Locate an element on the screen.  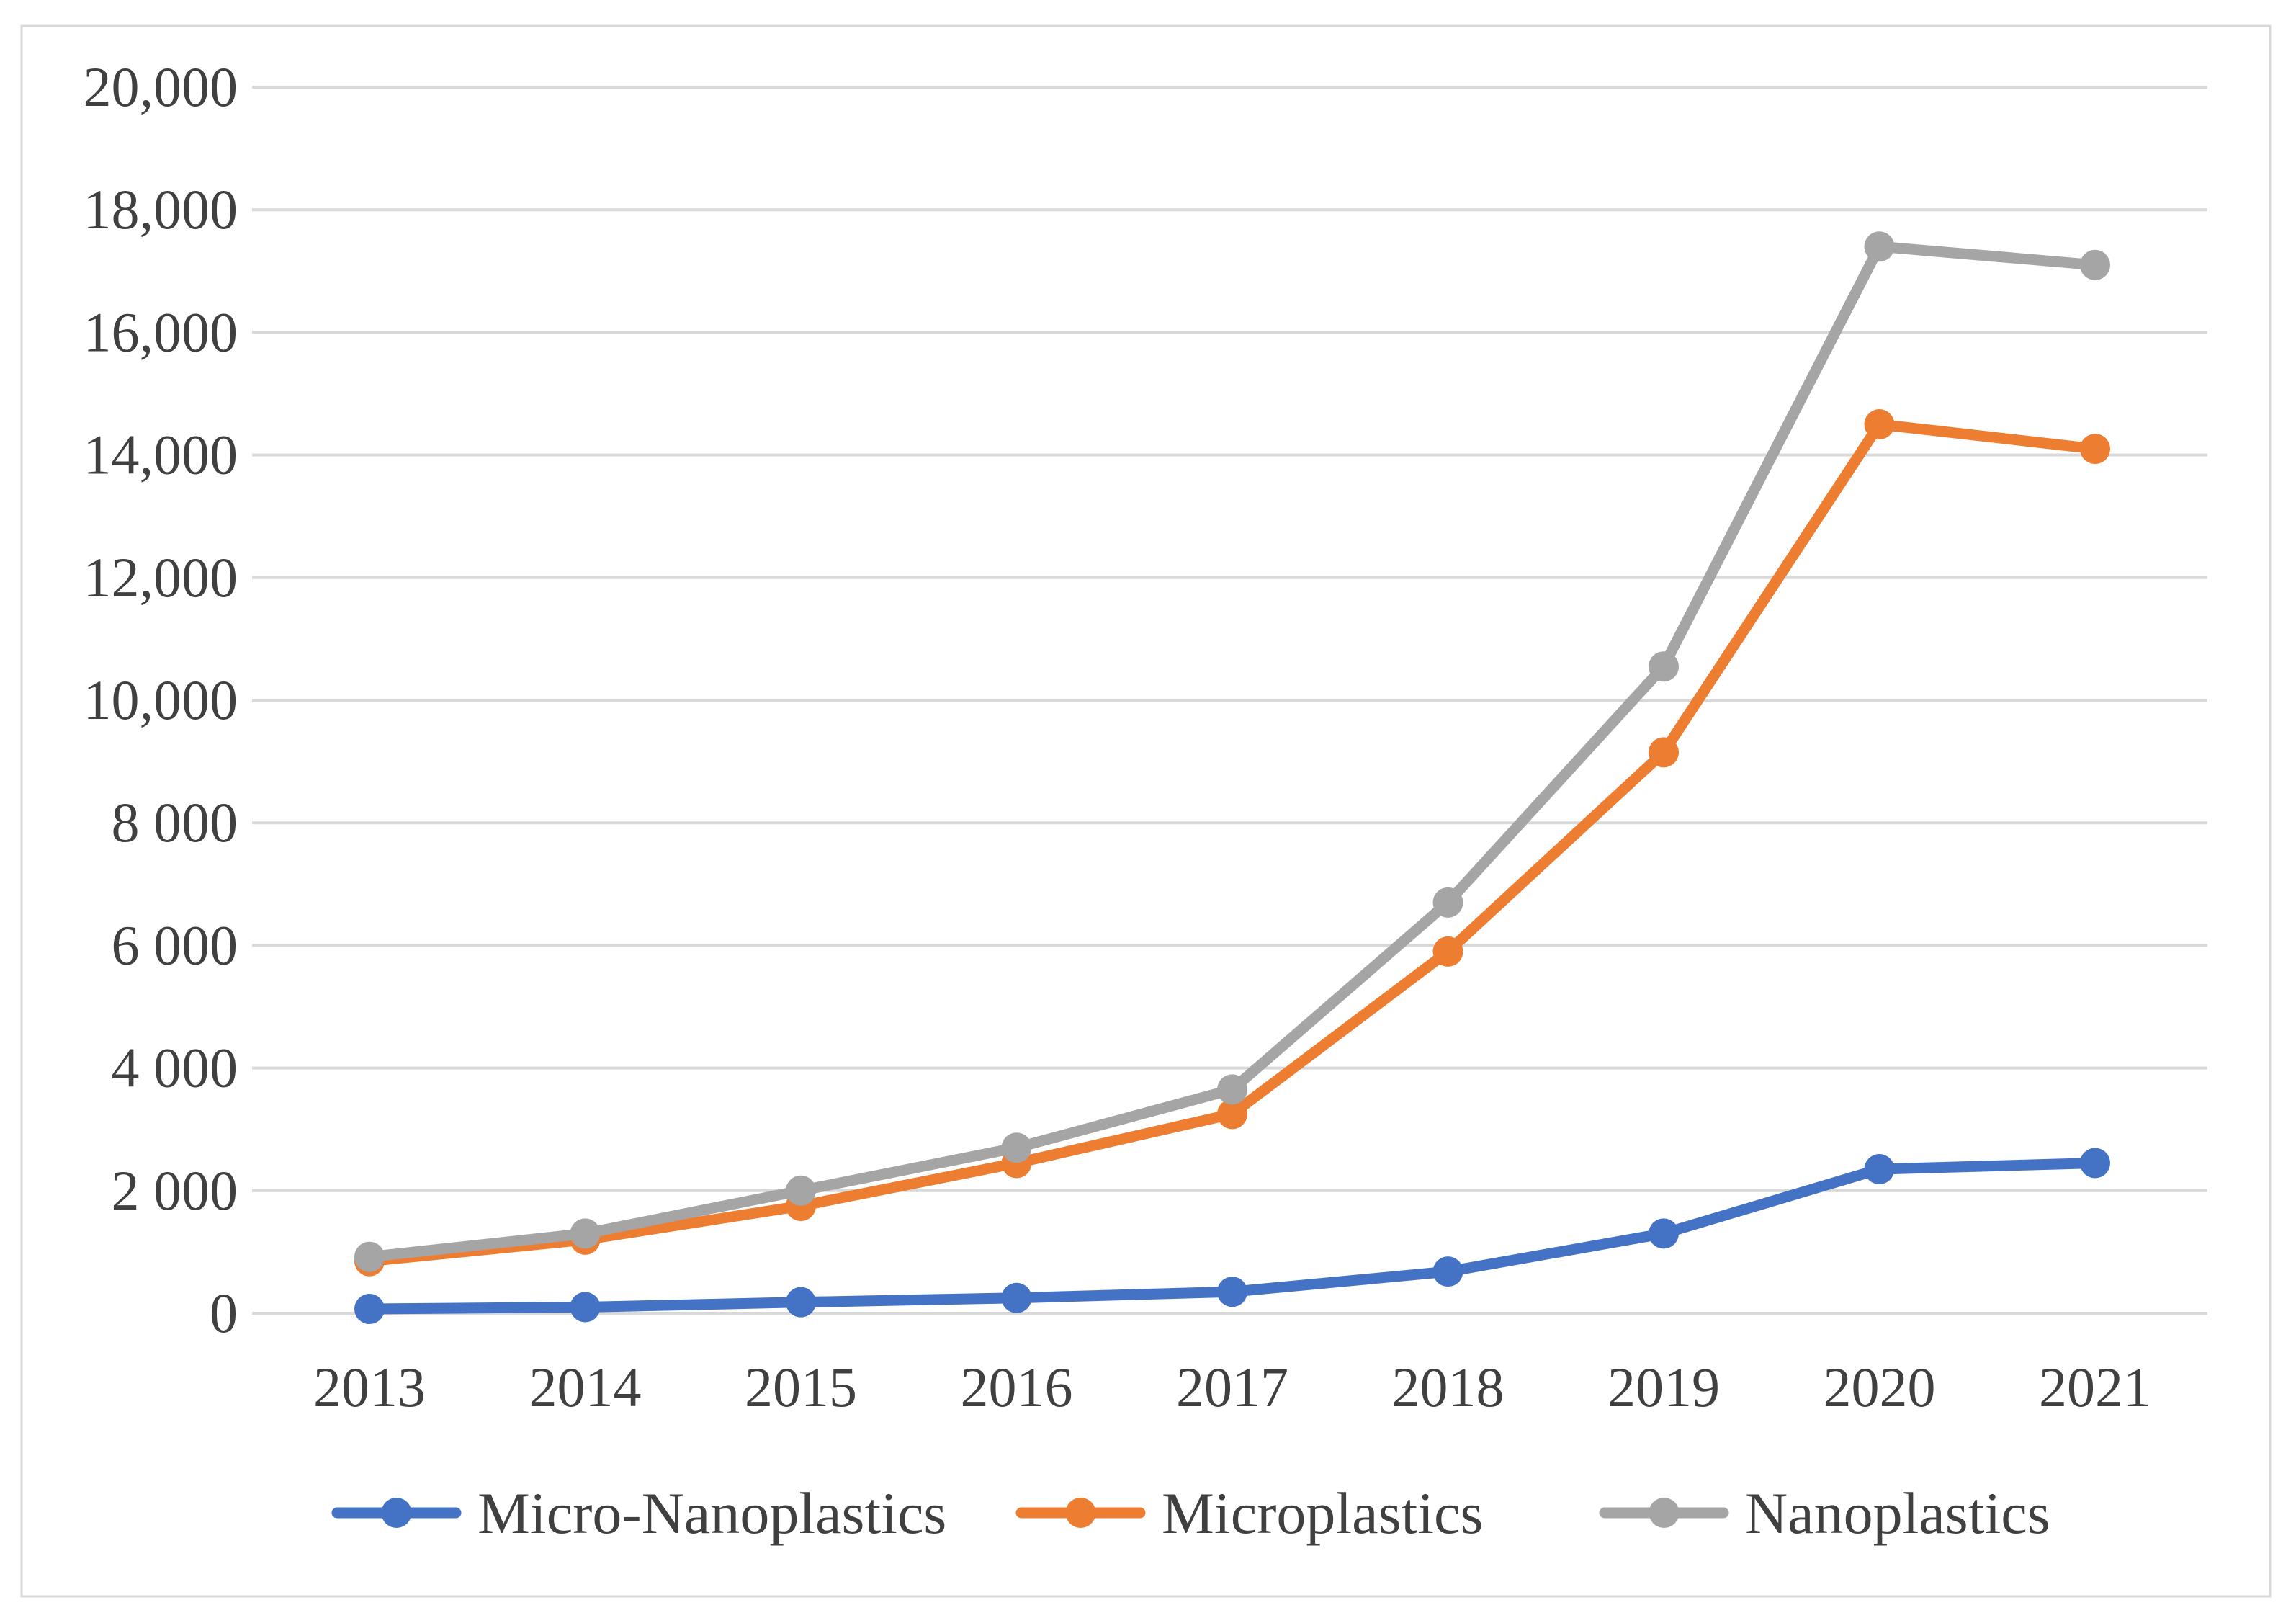
y-axis-tick-label: 10,000 is located at coordinates (161, 700).